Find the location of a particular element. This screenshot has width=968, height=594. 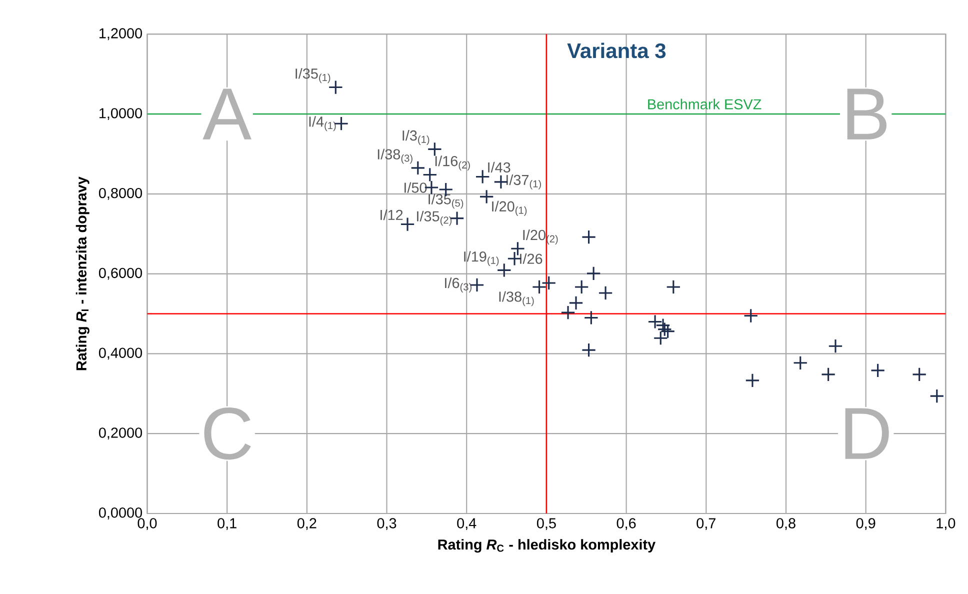

annotation: I/50 is located at coordinates (415, 188).